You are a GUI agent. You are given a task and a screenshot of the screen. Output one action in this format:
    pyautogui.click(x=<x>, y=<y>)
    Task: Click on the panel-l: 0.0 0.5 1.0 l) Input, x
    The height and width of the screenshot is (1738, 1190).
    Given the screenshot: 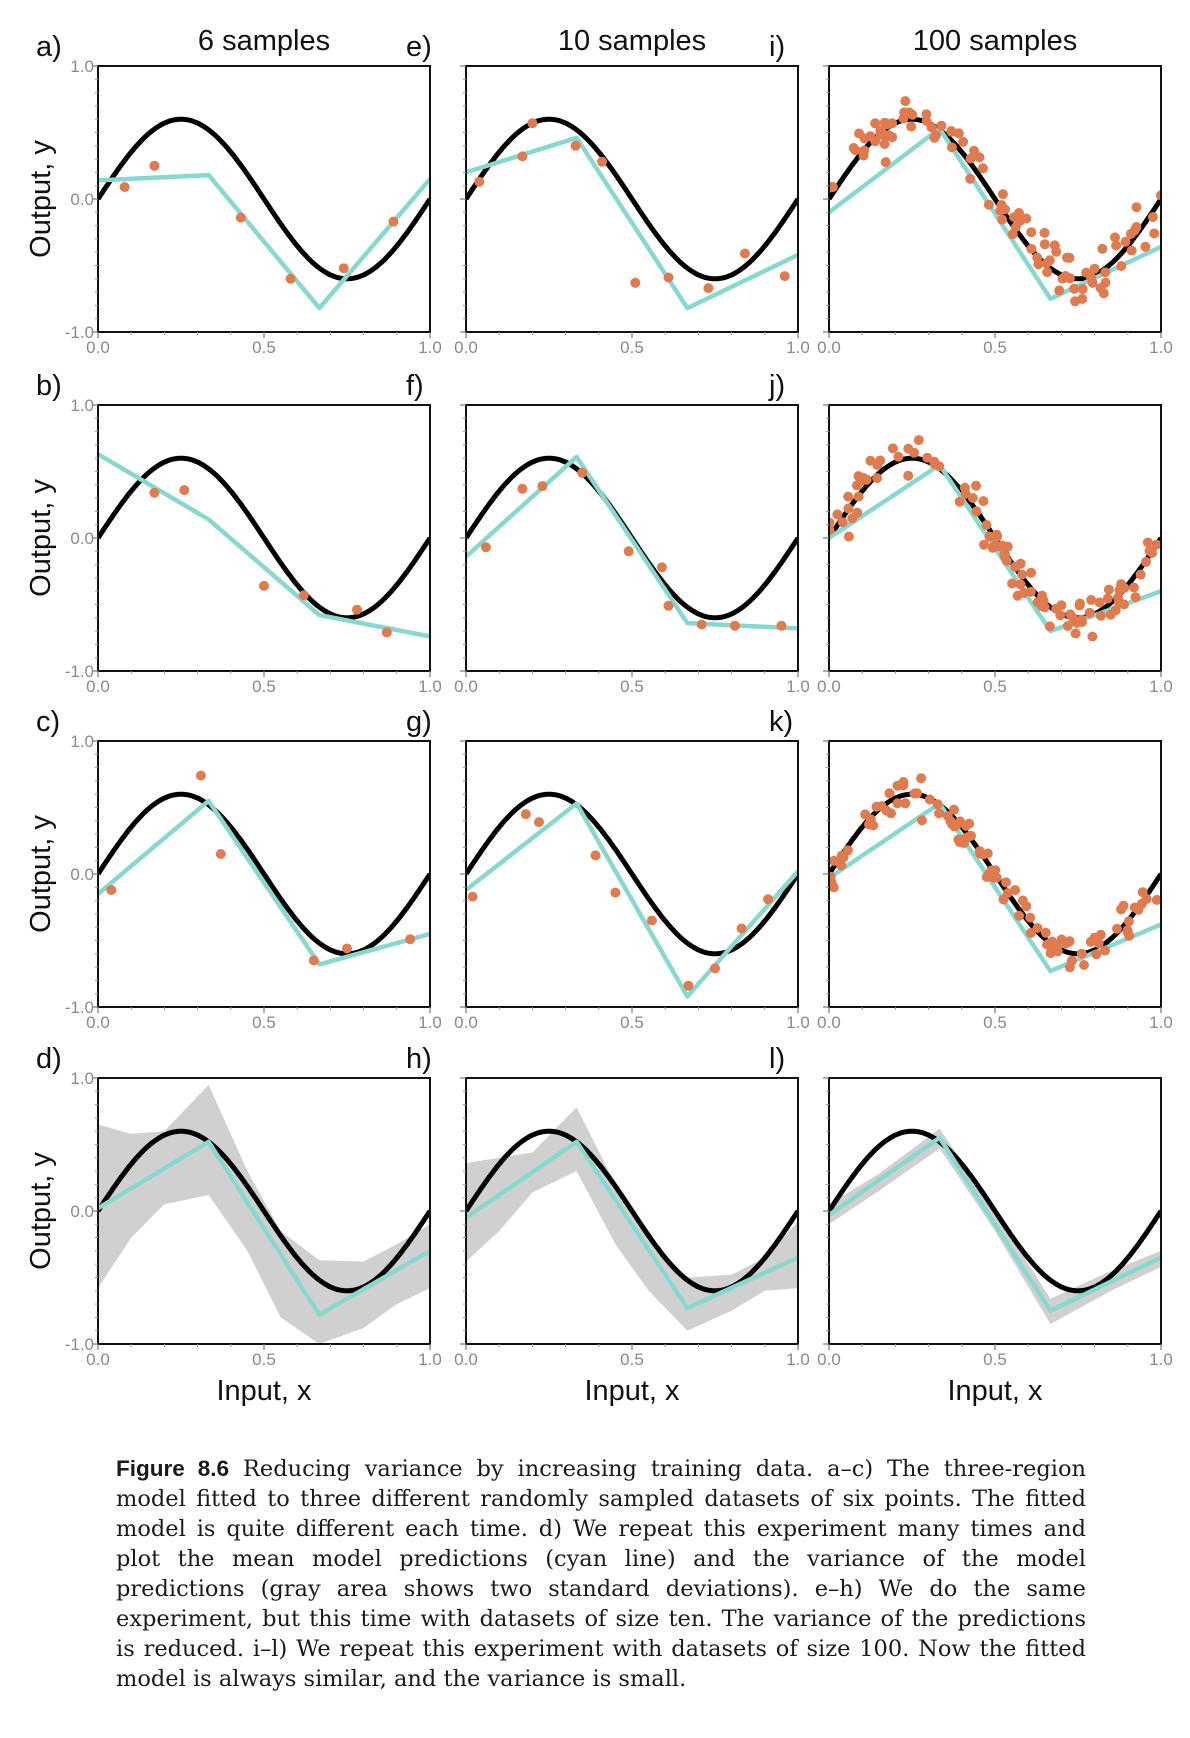 What is the action you would take?
    pyautogui.click(x=971, y=1225)
    